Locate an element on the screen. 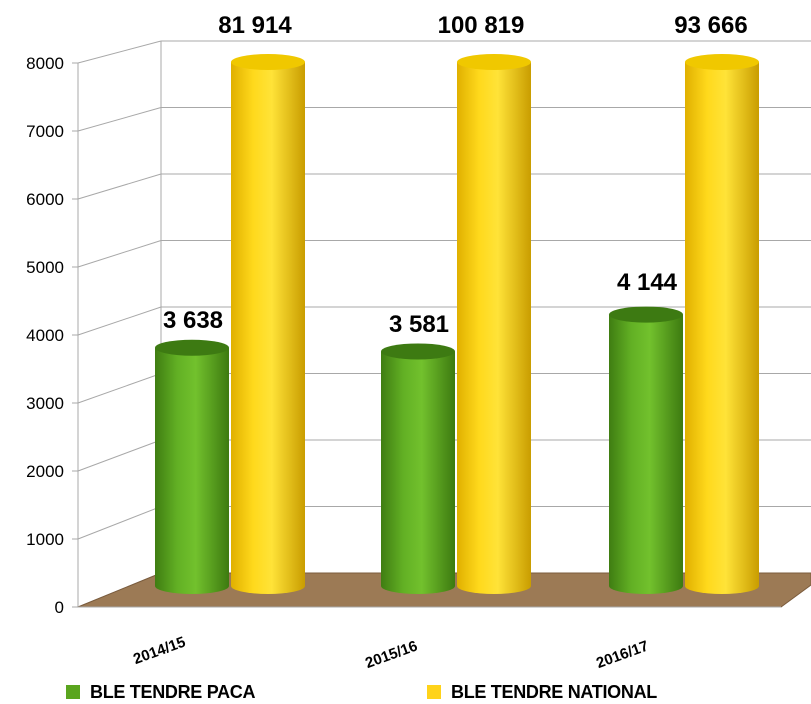 This screenshot has width=811, height=704. bar-top-paca-2015/16 is located at coordinates (418, 351).